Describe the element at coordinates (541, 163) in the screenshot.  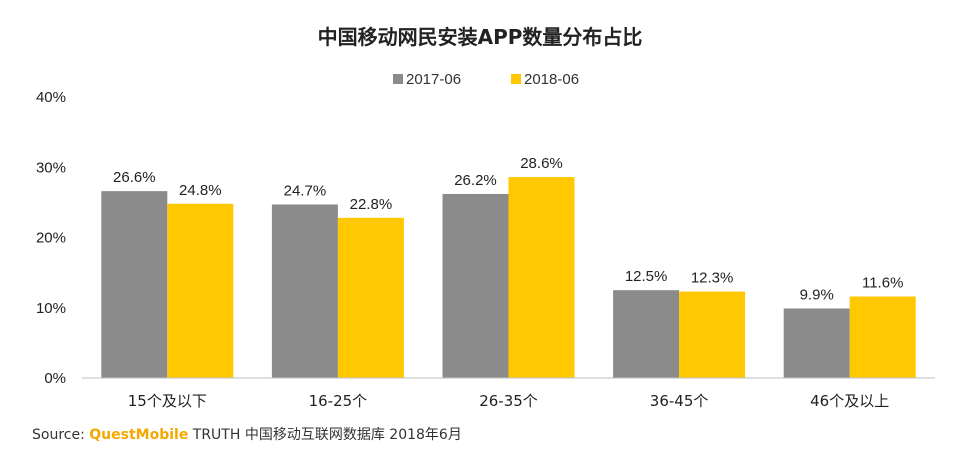
I see `data-label: 28.6%` at that location.